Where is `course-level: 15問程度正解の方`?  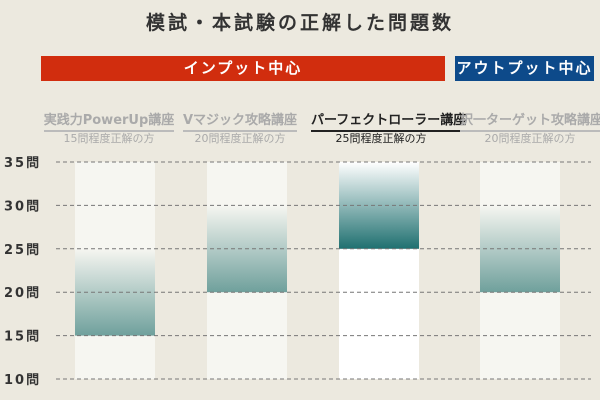 course-level: 15問程度正解の方 is located at coordinates (109, 138).